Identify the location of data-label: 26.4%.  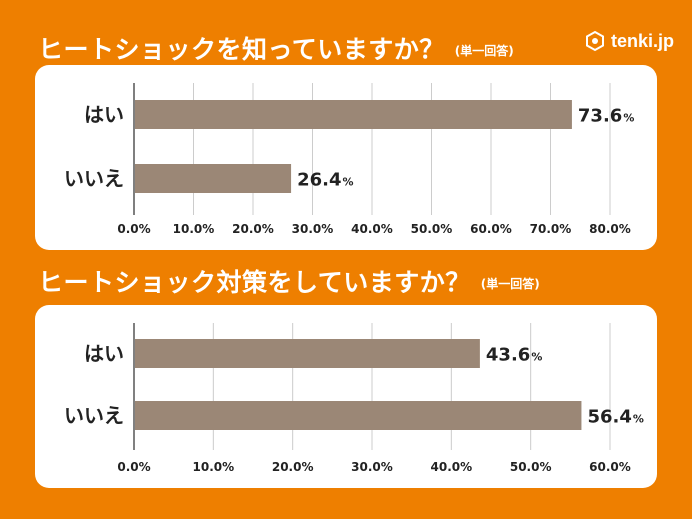
(325, 180).